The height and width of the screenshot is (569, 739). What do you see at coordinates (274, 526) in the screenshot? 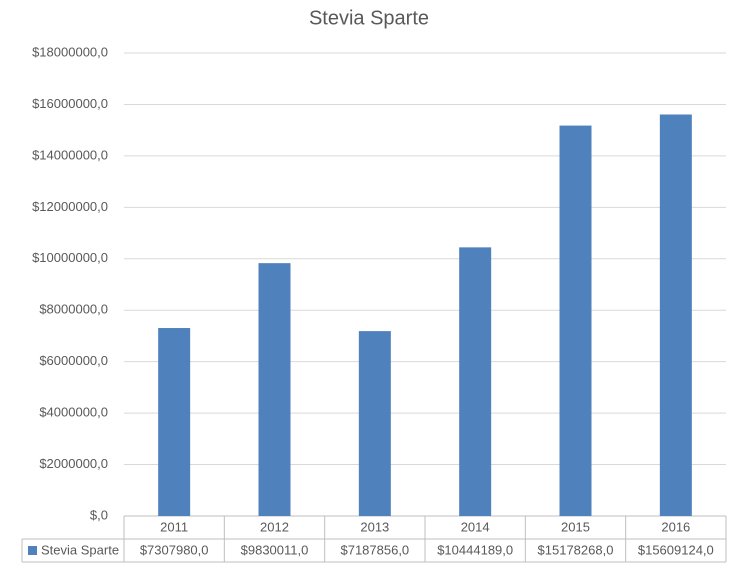
I see `x-tick-label: 2012` at bounding box center [274, 526].